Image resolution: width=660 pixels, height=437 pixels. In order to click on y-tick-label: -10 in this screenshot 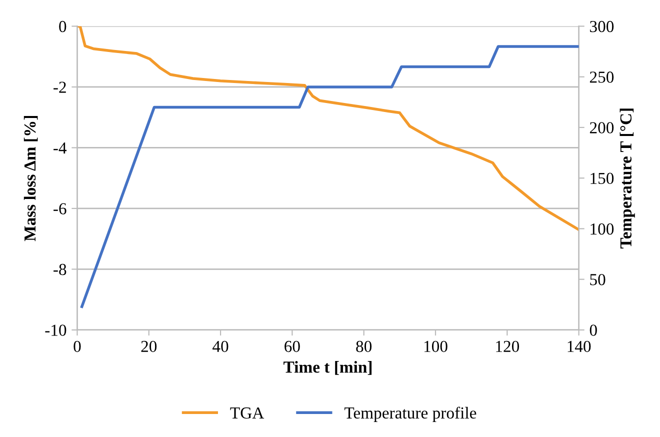, I will do `click(55, 330)`.